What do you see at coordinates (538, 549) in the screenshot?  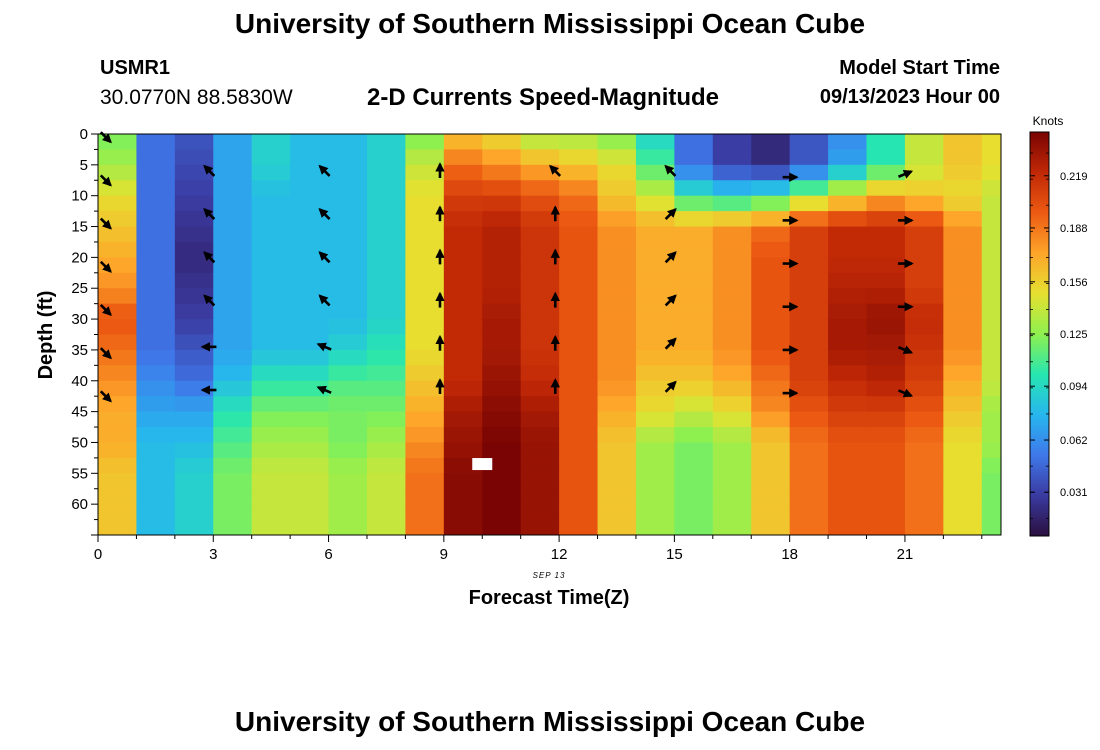 I see `x-axis: 0 3 6 9 12 15 18 21` at bounding box center [538, 549].